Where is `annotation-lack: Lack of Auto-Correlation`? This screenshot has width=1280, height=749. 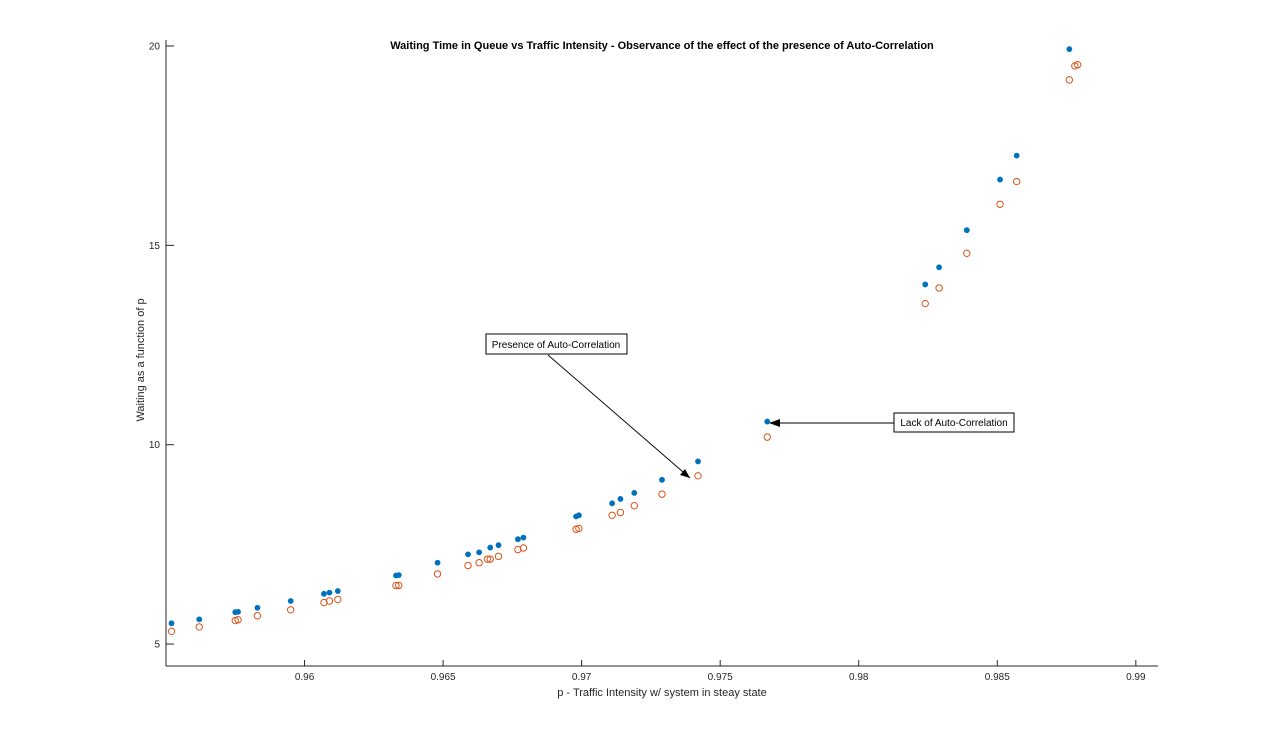
annotation-lack: Lack of Auto-Correlation is located at coordinates (892, 422).